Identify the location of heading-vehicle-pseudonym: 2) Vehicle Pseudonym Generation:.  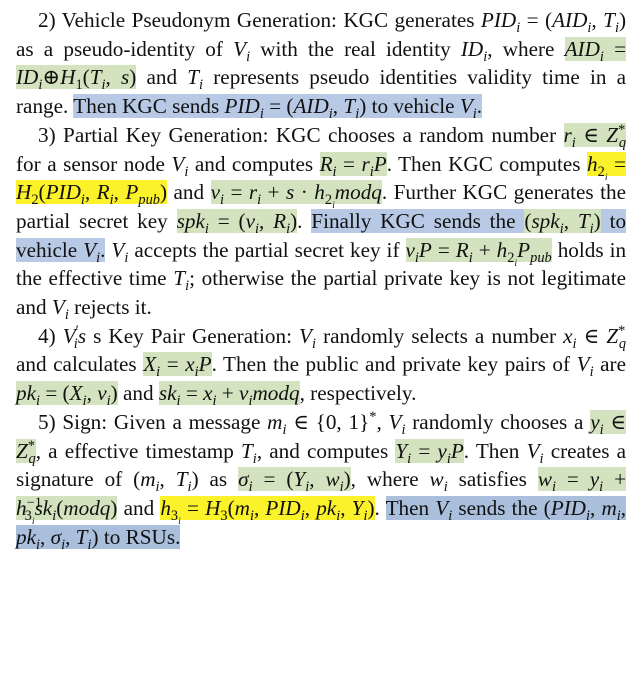
(187, 20).